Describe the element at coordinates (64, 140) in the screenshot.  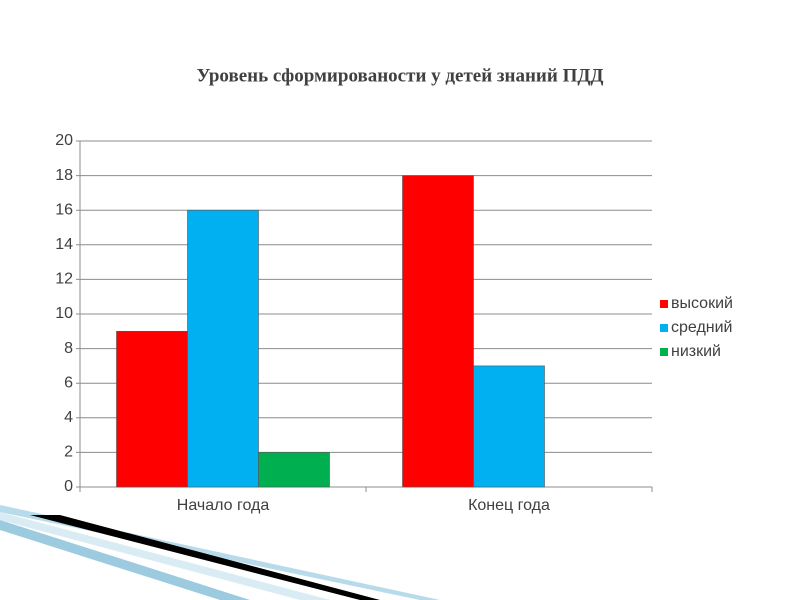
I see `y-tick-label: 20` at that location.